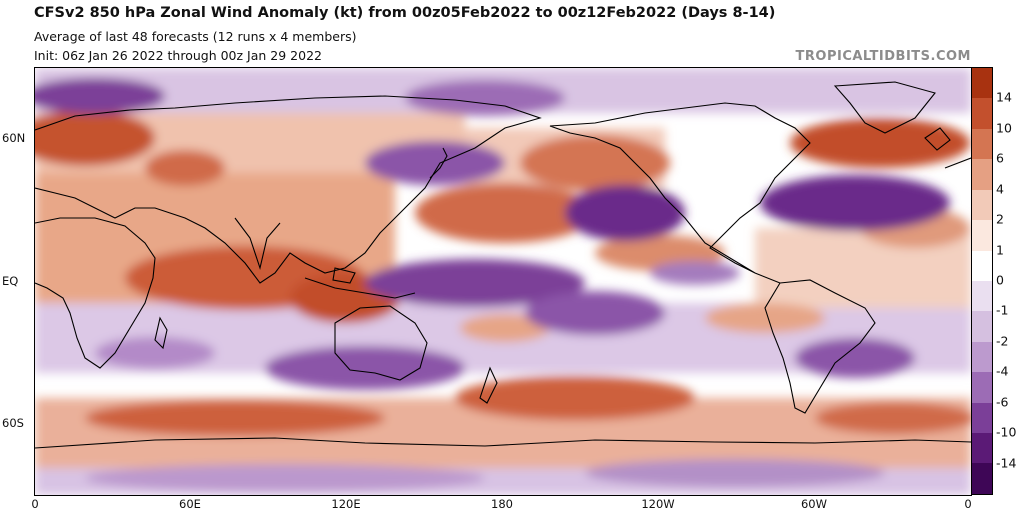 Image resolution: width=1024 pixels, height=513 pixels. What do you see at coordinates (1004, 97) in the screenshot?
I see `colorbar-tick-label: 14` at bounding box center [1004, 97].